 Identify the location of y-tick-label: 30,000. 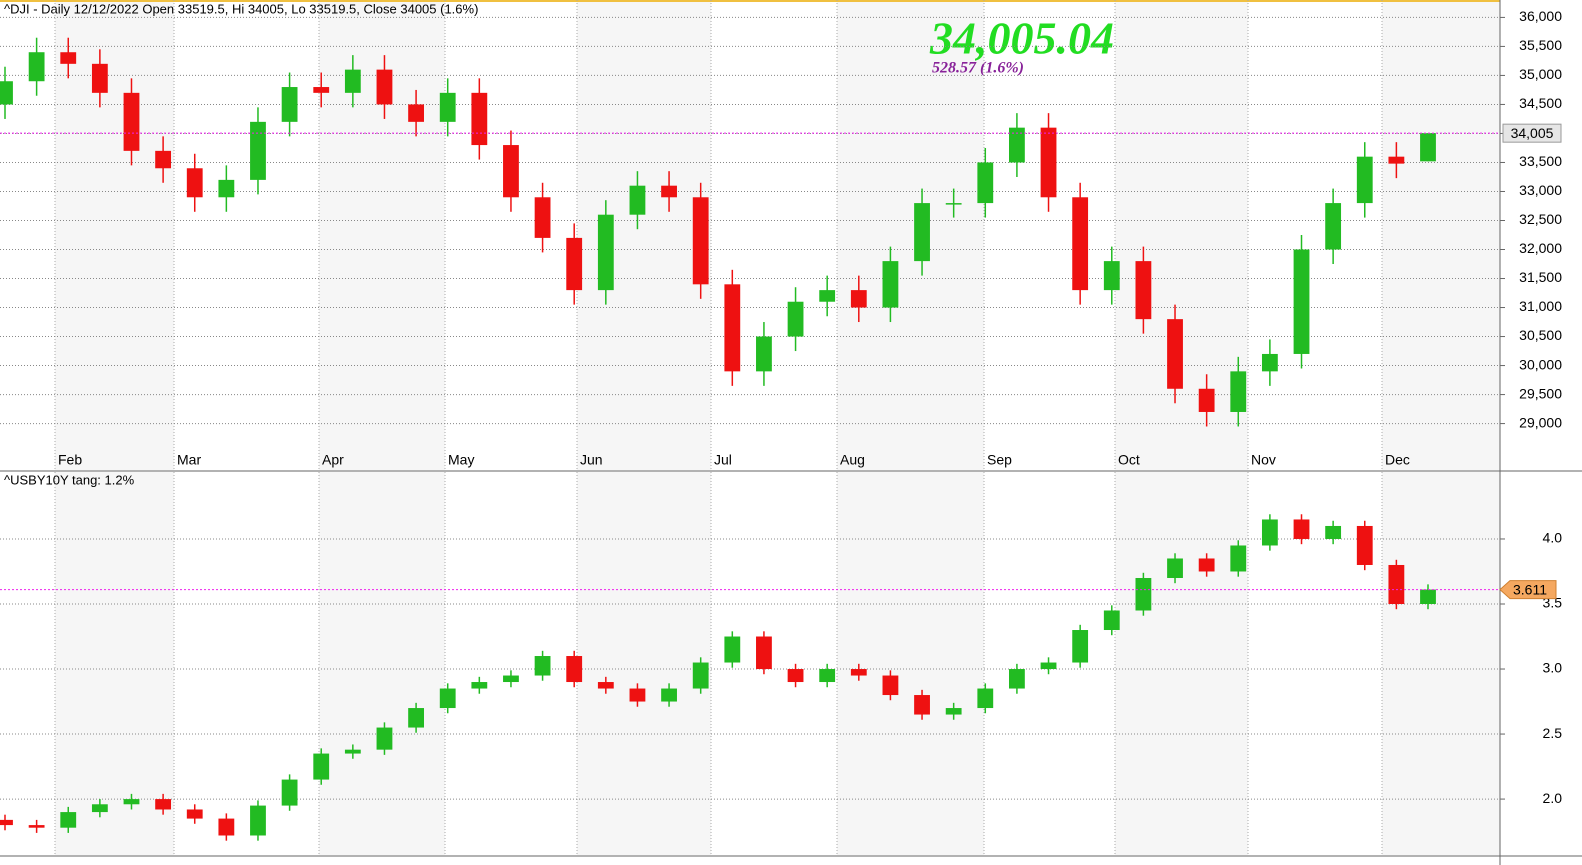
(1540, 364).